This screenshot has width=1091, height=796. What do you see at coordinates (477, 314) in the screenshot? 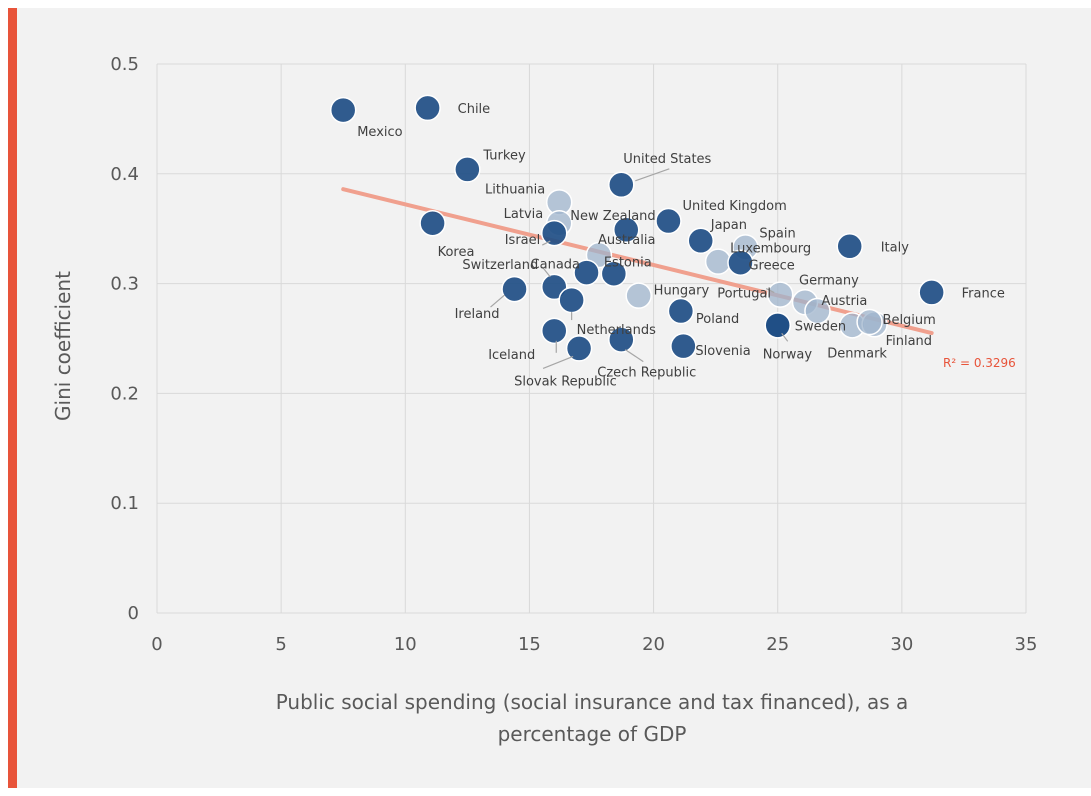
I see `label-ireland: Ireland` at bounding box center [477, 314].